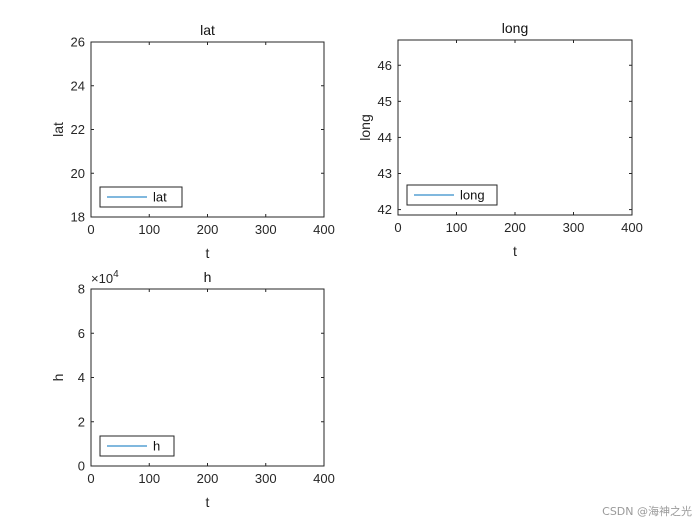 The height and width of the screenshot is (525, 700). What do you see at coordinates (81, 377) in the screenshot?
I see `y-tick-label: 4` at bounding box center [81, 377].